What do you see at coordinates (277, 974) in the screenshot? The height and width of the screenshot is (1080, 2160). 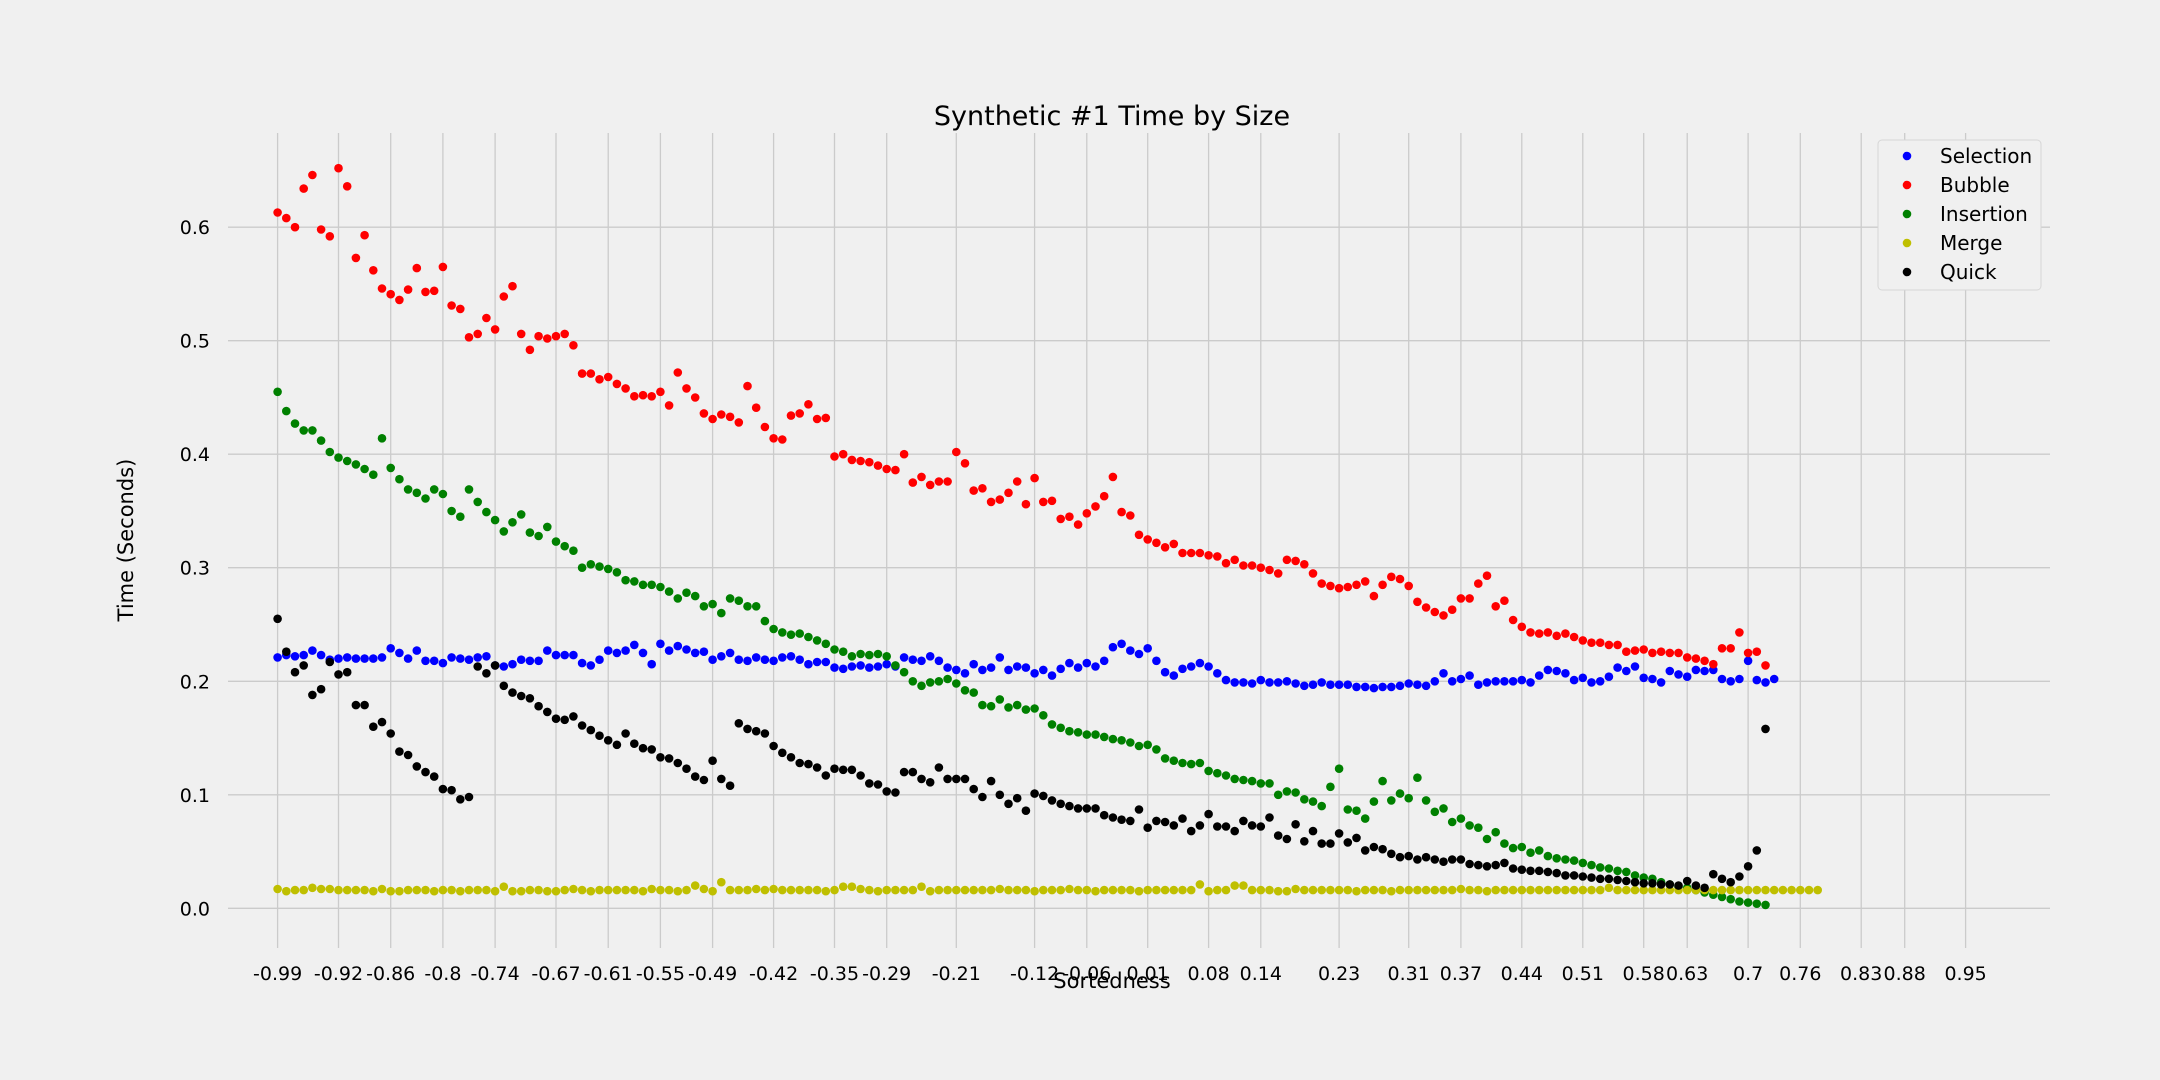 I see `x-tick-label: -0.99` at bounding box center [277, 974].